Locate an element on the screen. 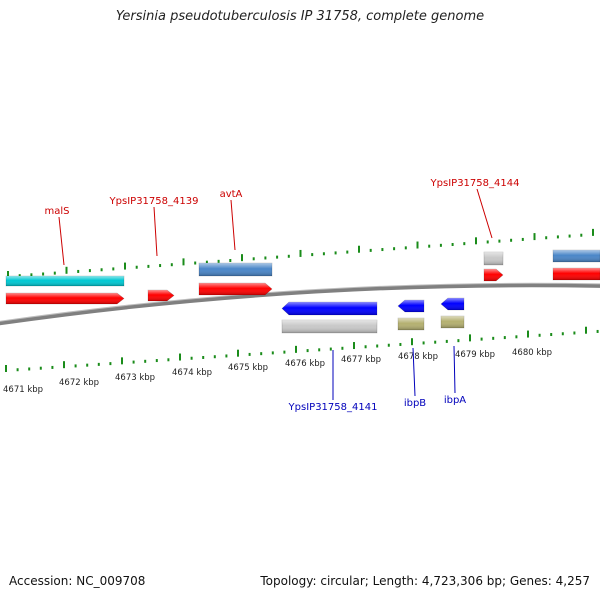 This screenshot has width=600, height=600. feature-ibpB-cds is located at coordinates (411, 306).